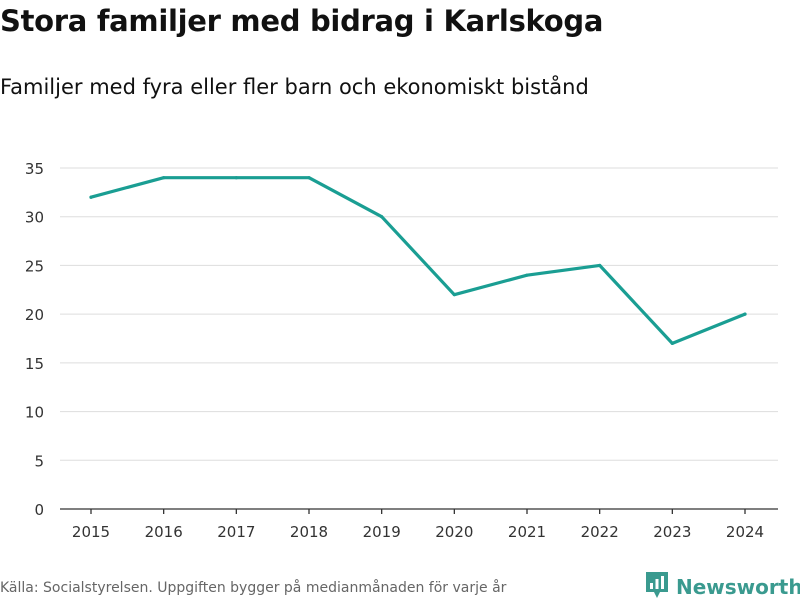 Image resolution: width=800 pixels, height=604 pixels. What do you see at coordinates (236, 532) in the screenshot?
I see `x-tick-label: 2017` at bounding box center [236, 532].